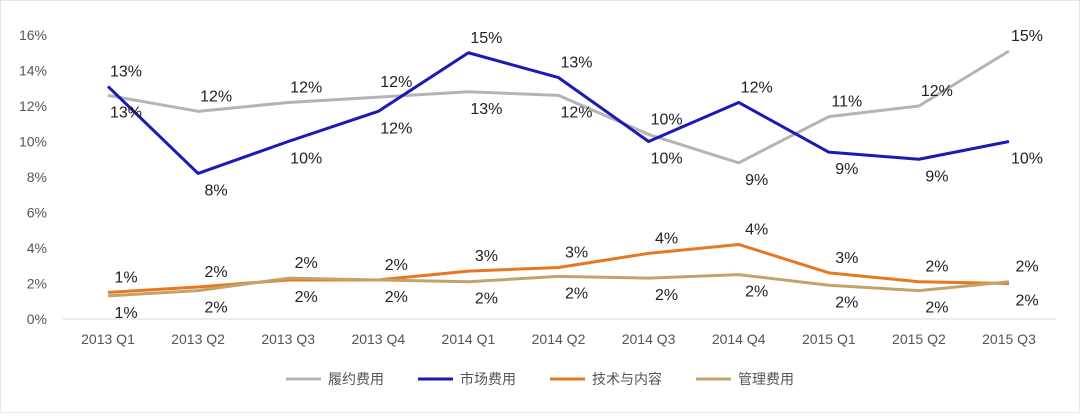  Describe the element at coordinates (356, 379) in the screenshot. I see `legend-label: 履约费用` at that location.